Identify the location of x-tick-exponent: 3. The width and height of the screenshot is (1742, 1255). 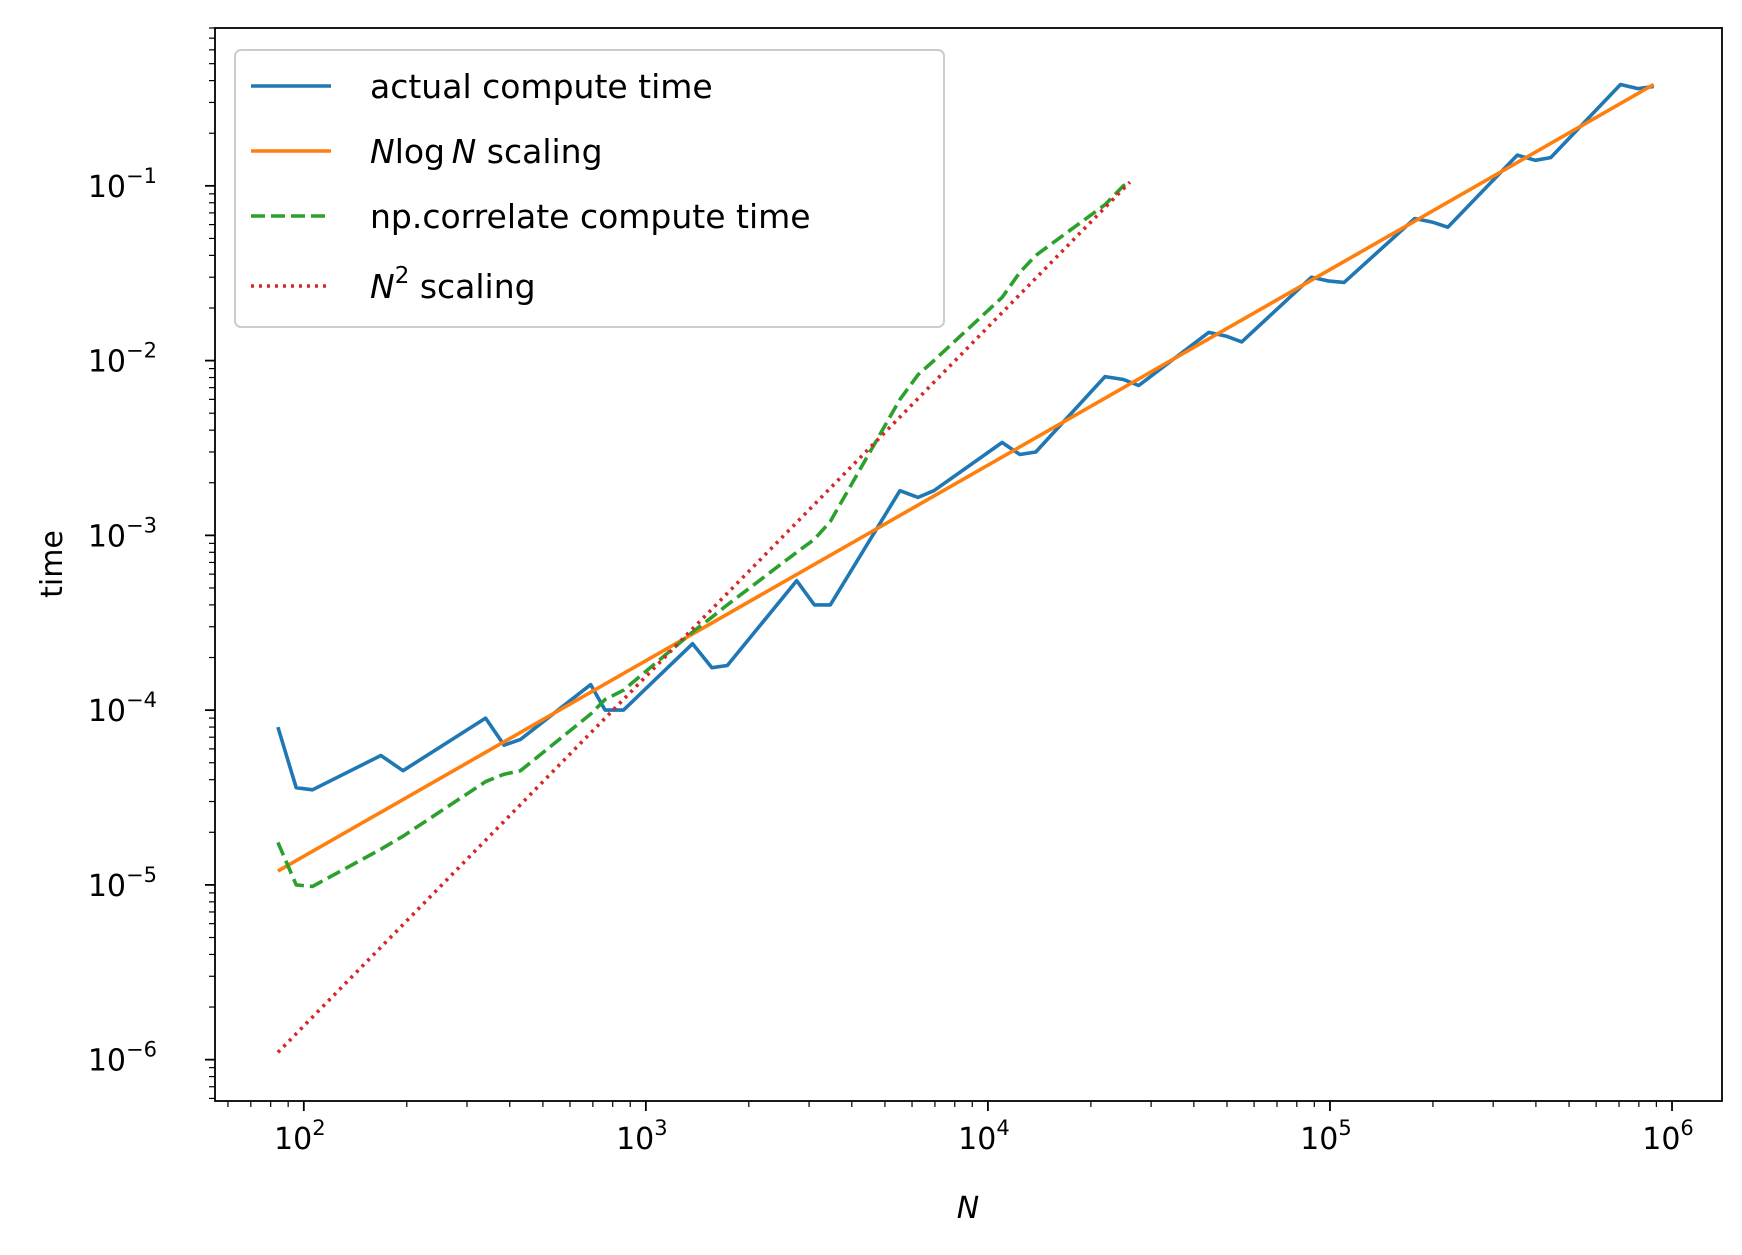
(660, 1128).